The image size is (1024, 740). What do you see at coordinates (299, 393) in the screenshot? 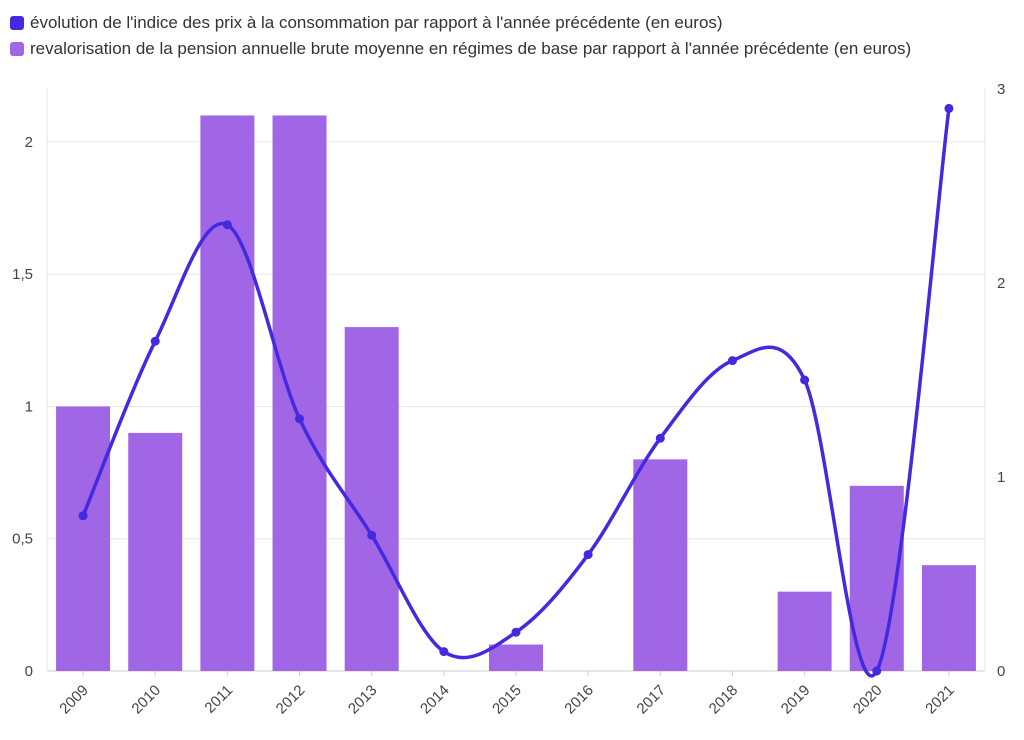
I see `bar-2012` at bounding box center [299, 393].